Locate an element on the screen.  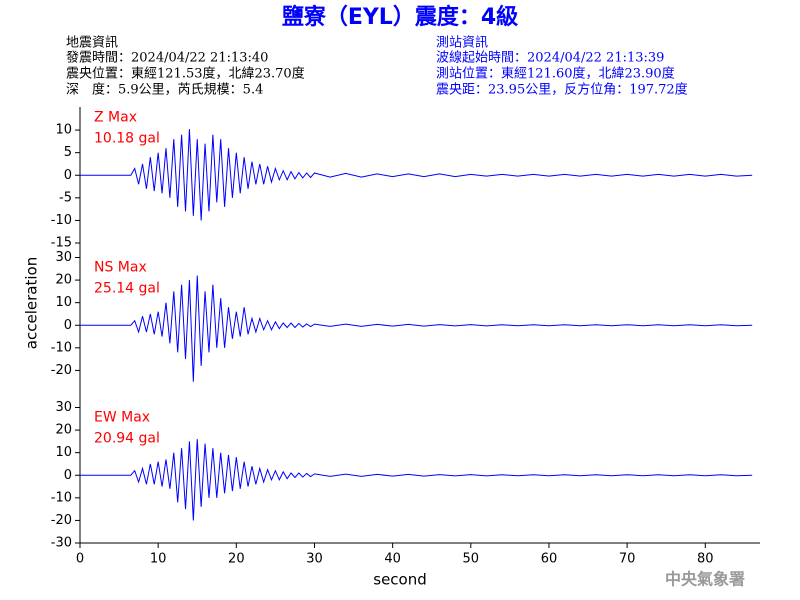
max-label: 20.94 gal is located at coordinates (127, 439).